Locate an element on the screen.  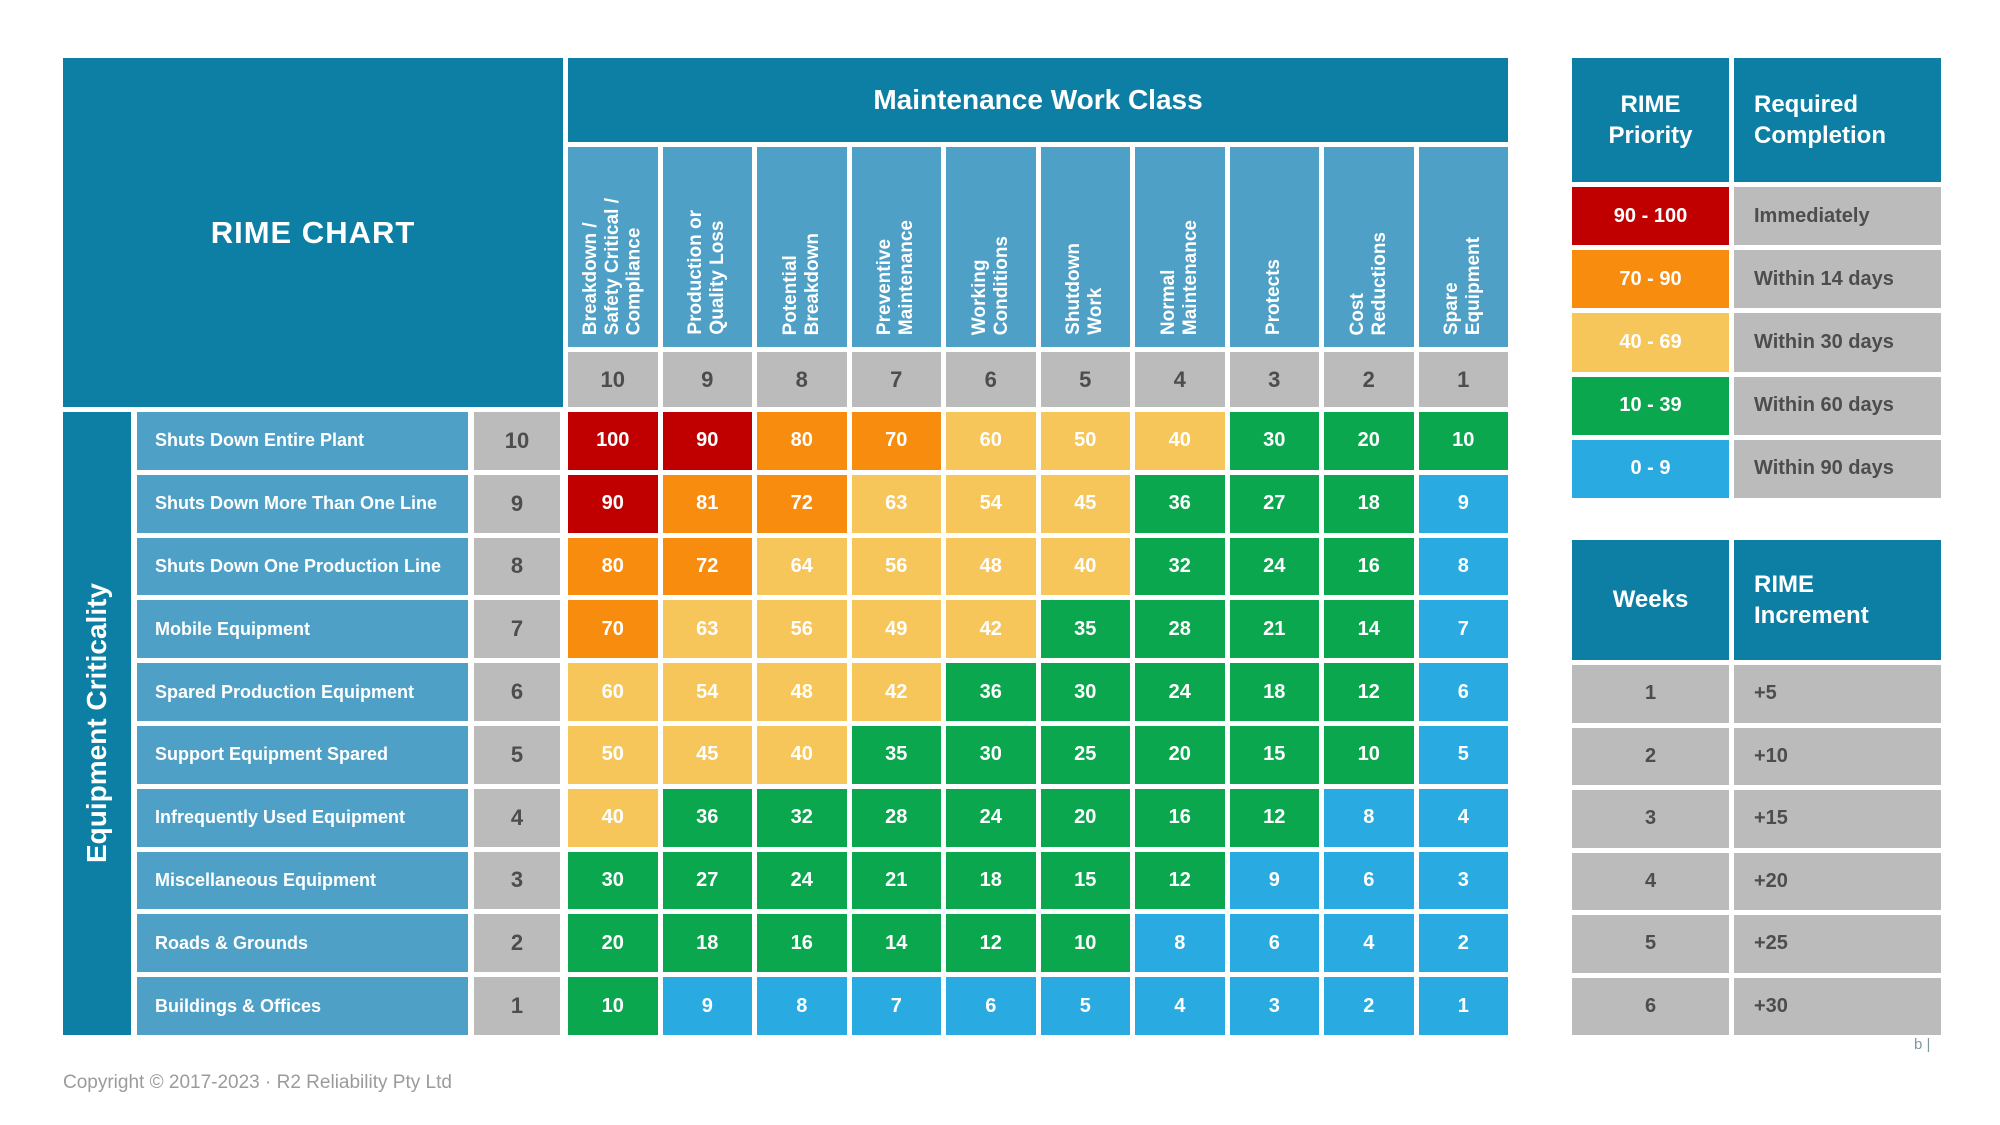
criticality-label-cell: Infrequently Used Equipment is located at coordinates (302, 817).